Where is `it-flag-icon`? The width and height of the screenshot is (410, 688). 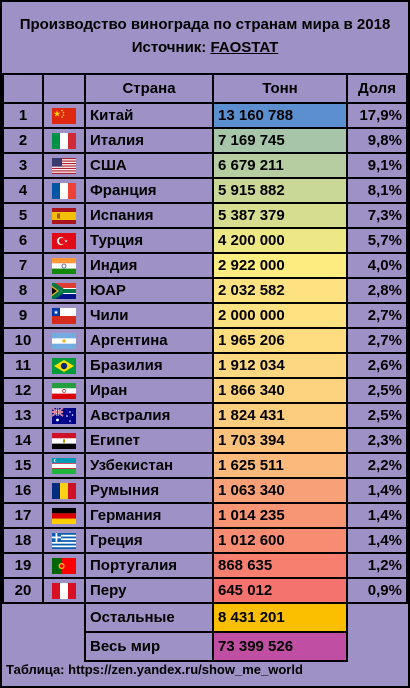 it-flag-icon is located at coordinates (64, 141).